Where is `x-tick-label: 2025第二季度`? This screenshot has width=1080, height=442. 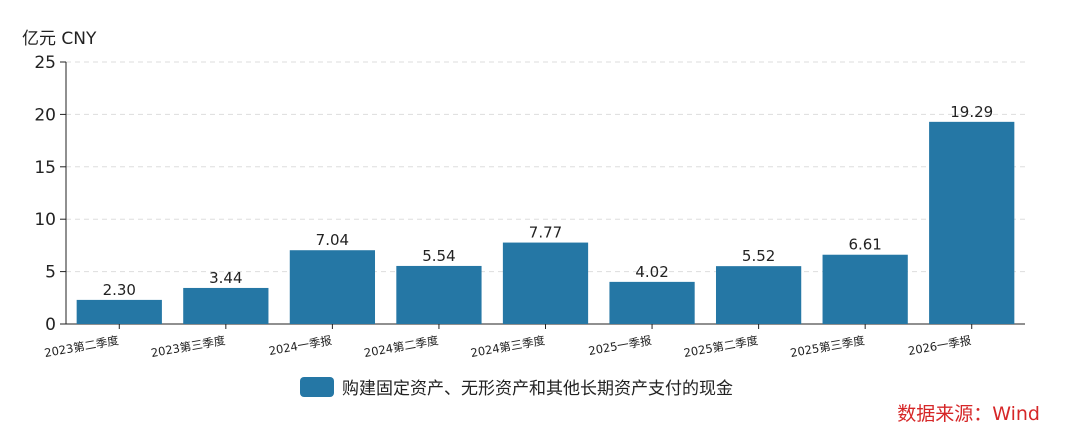
x-tick-label: 2025第二季度 is located at coordinates (721, 346).